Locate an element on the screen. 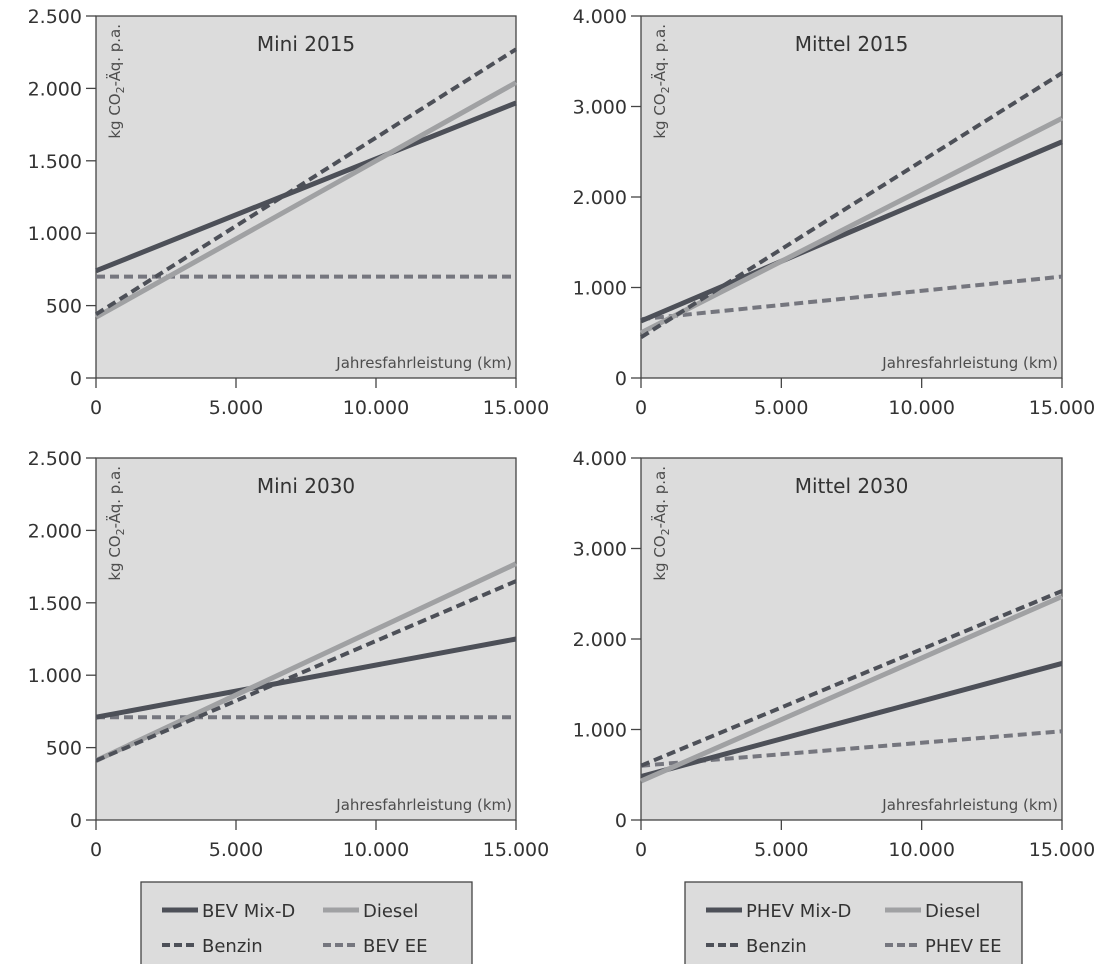 This screenshot has height=964, width=1107. panel-title: Mini 2015 is located at coordinates (306, 44).